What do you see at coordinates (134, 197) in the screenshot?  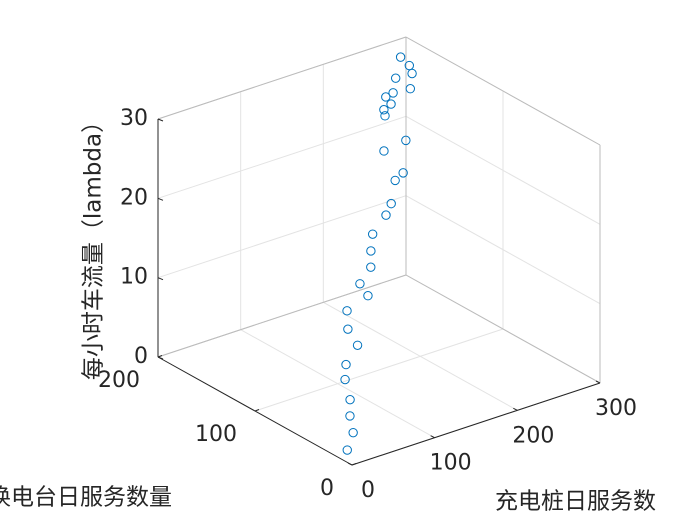 I see `z-tick-label: 20` at bounding box center [134, 197].